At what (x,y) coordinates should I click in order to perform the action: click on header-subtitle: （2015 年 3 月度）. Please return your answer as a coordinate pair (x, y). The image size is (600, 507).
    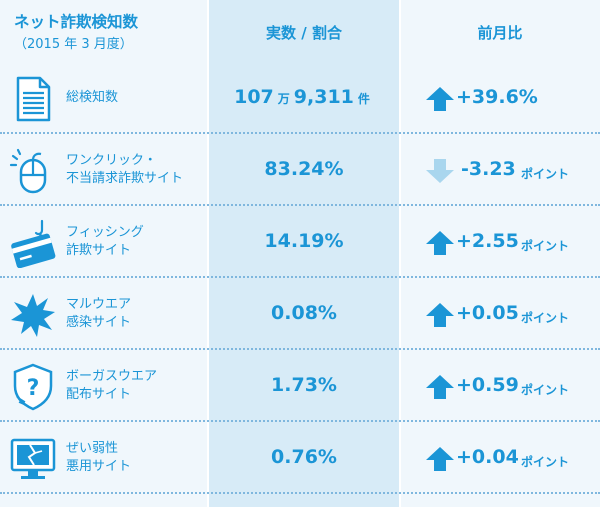
    Looking at the image, I should click on (73, 44).